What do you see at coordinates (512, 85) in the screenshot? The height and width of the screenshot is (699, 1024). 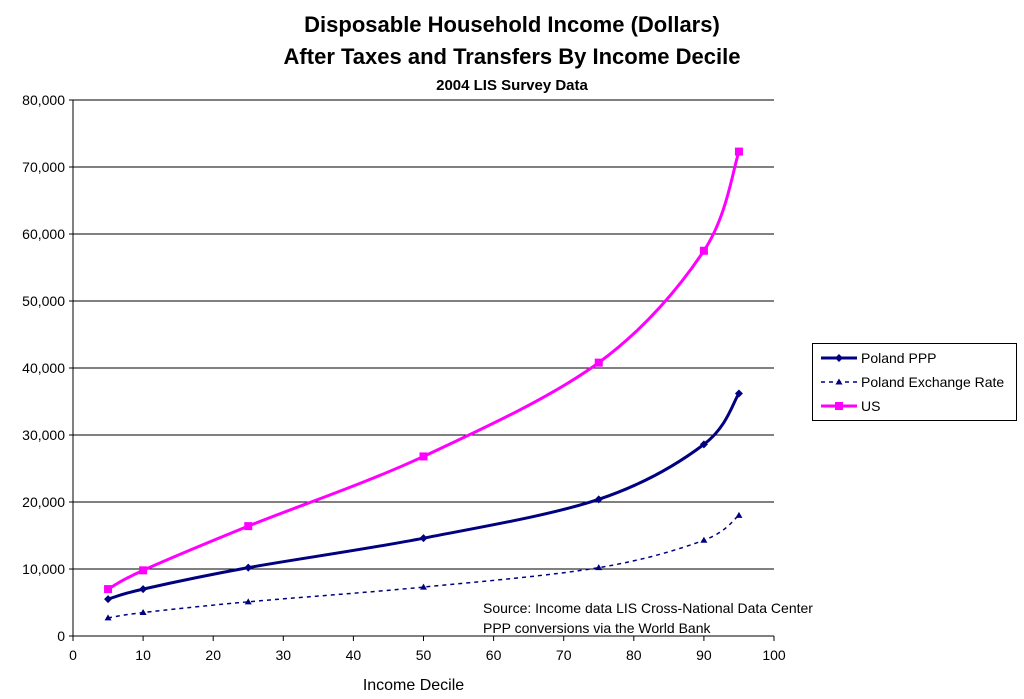 I see `chart-subtitle: 2004 LIS Survey Data` at bounding box center [512, 85].